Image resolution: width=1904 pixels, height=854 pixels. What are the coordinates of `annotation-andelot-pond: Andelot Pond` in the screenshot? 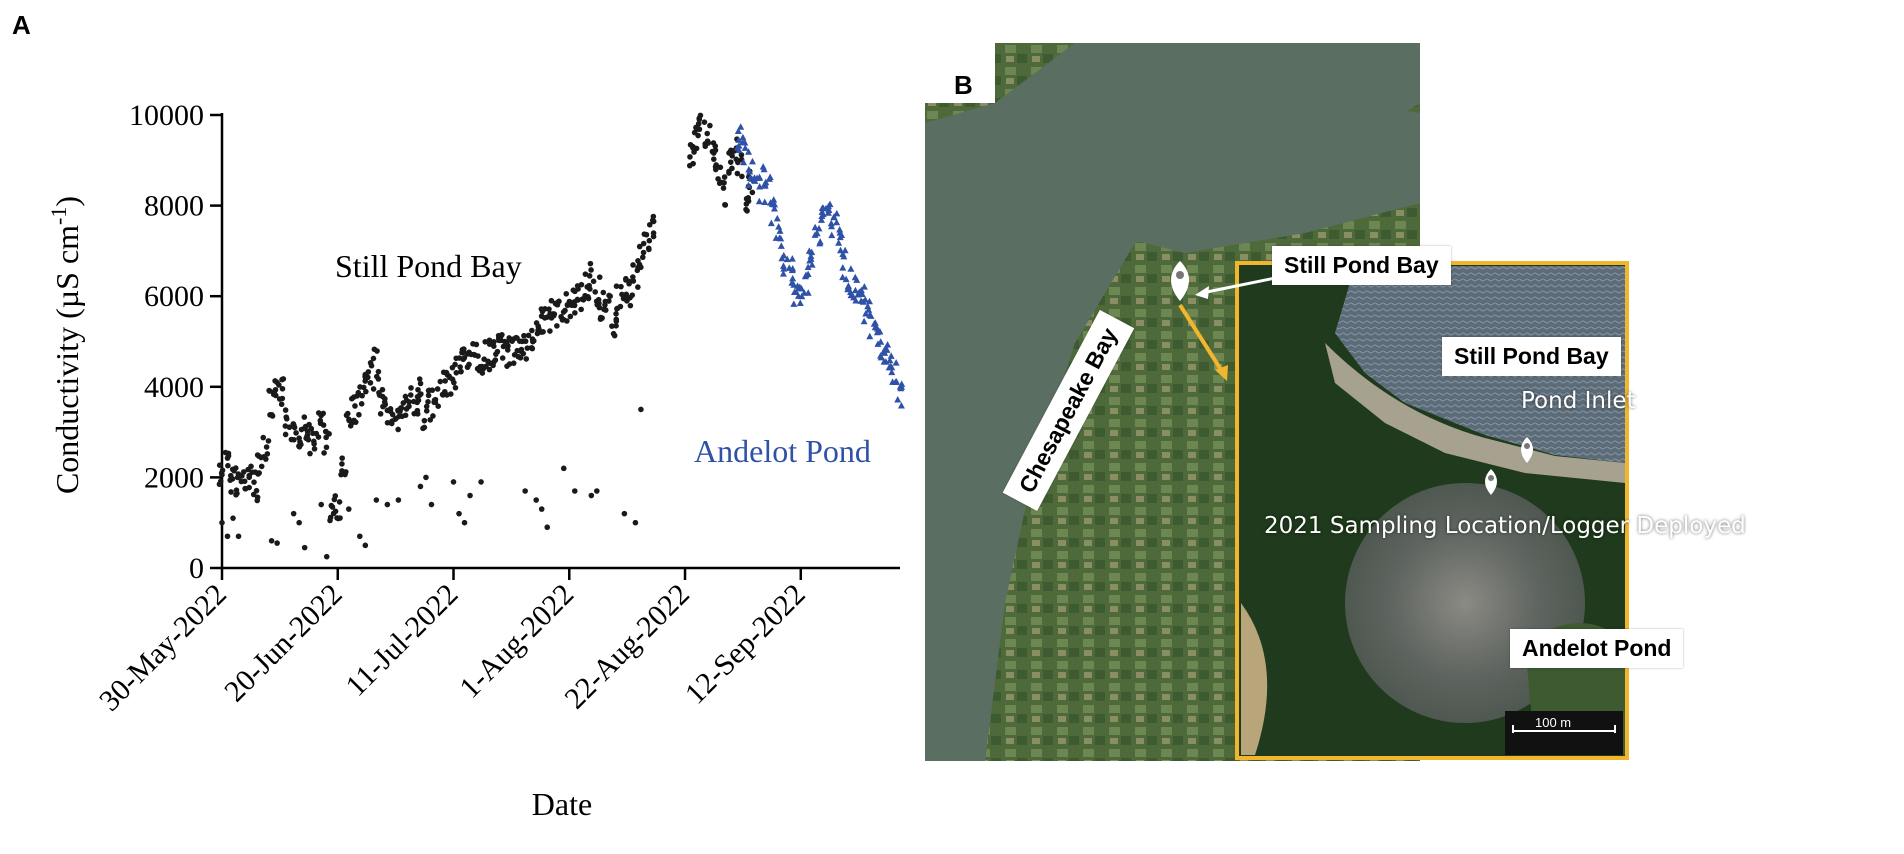 It's located at (782, 451).